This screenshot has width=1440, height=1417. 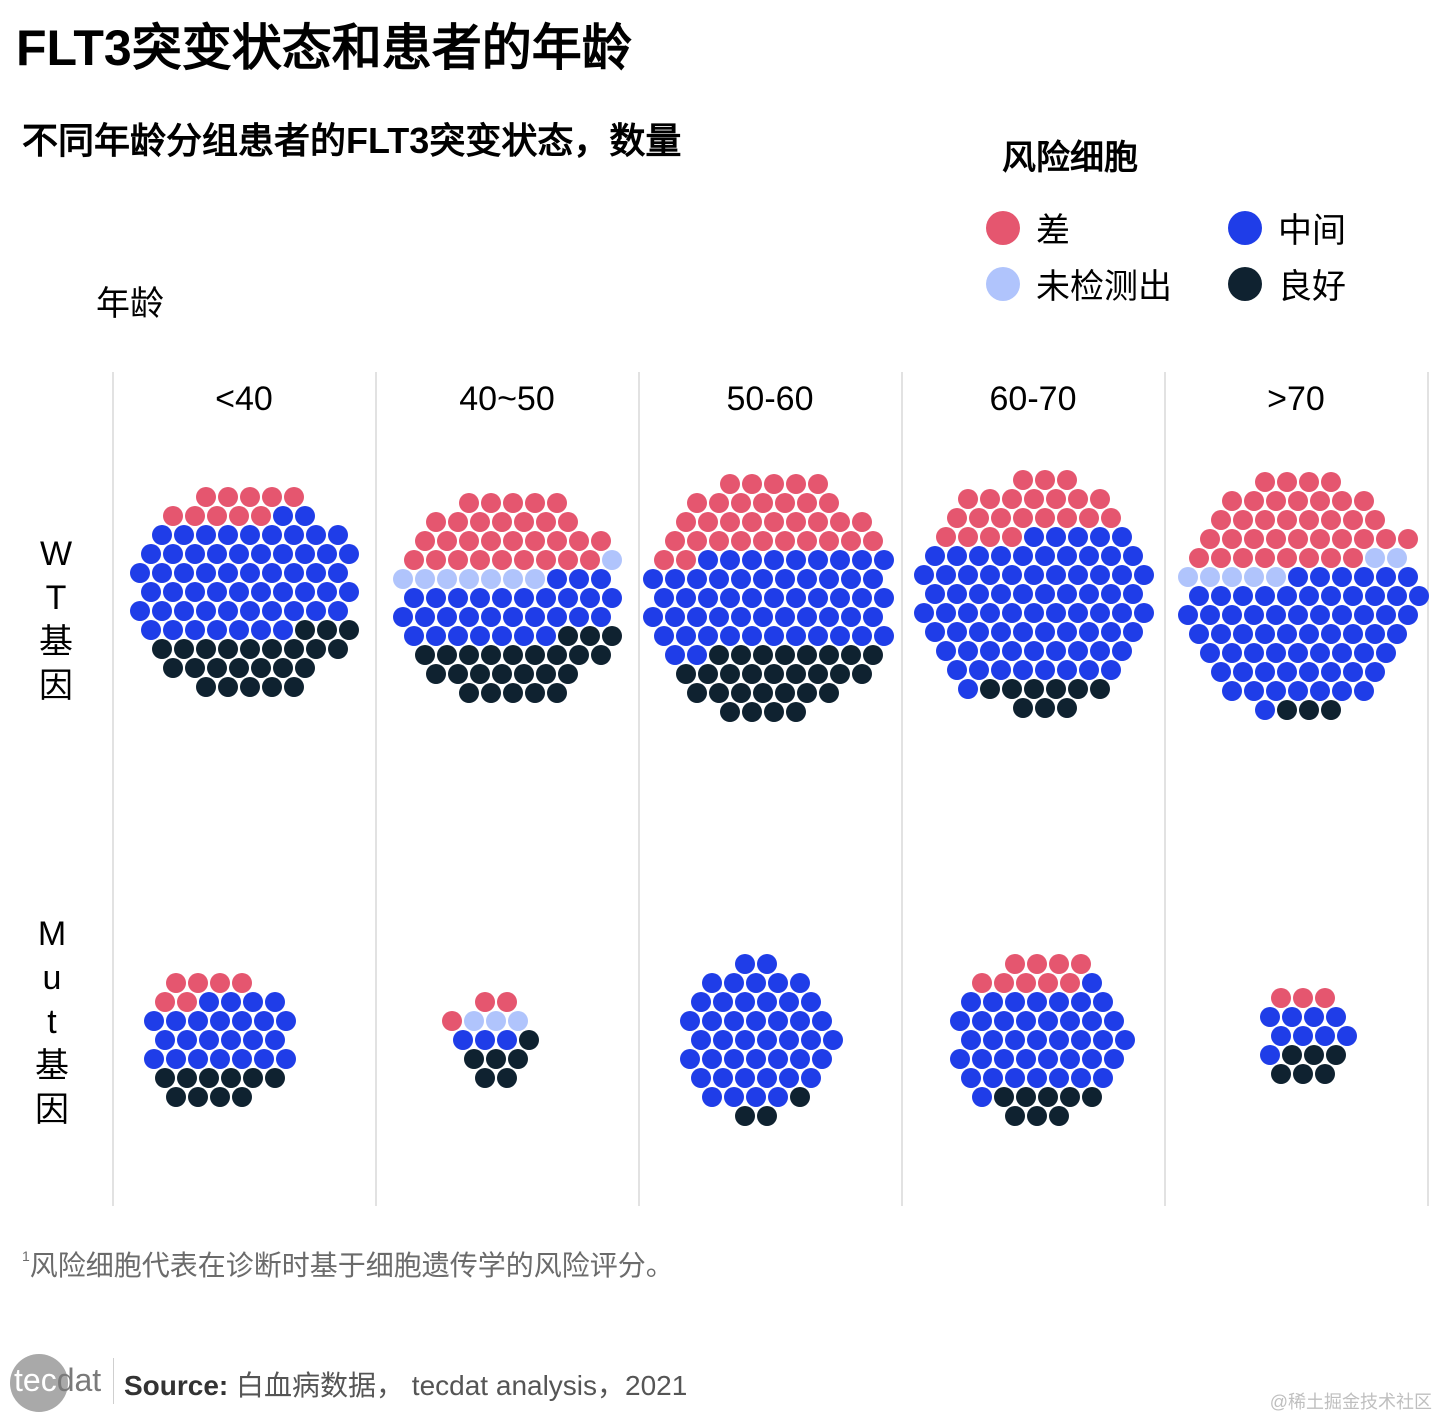 What do you see at coordinates (176, 1385) in the screenshot?
I see `source-label: Source:` at bounding box center [176, 1385].